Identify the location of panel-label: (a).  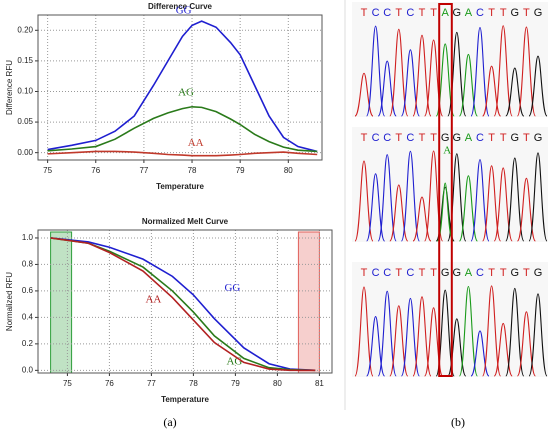
(169, 422).